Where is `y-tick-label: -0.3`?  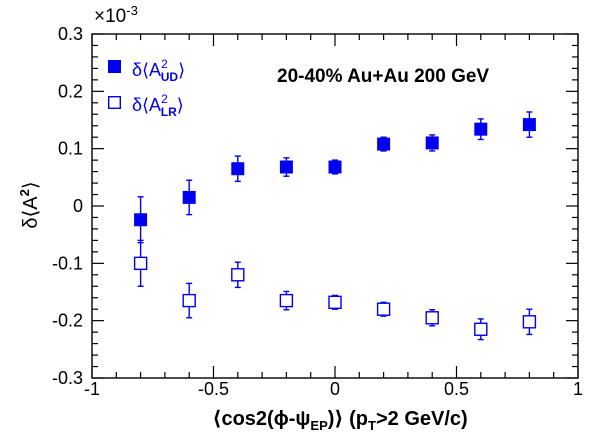
y-tick-label: -0.3 is located at coordinates (67, 378).